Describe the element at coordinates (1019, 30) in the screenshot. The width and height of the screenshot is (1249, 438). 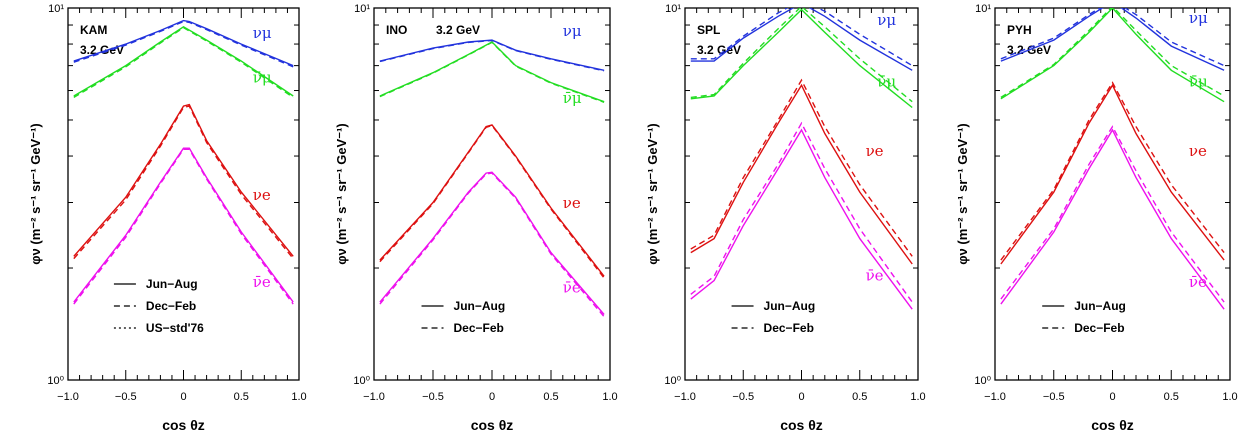
I see `panel-site-label: PYH` at that location.